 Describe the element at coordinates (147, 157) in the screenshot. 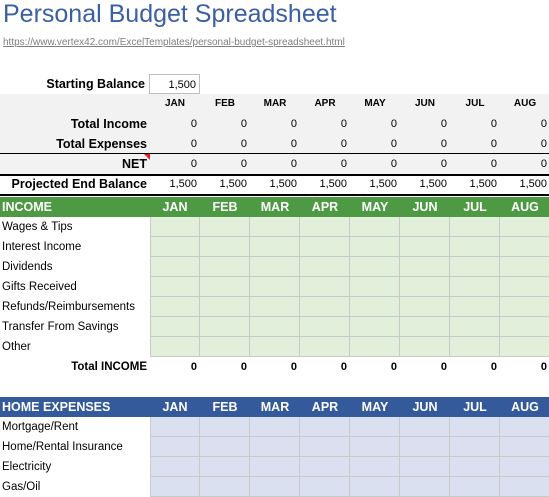

I see `comment-indicator-icon` at that location.